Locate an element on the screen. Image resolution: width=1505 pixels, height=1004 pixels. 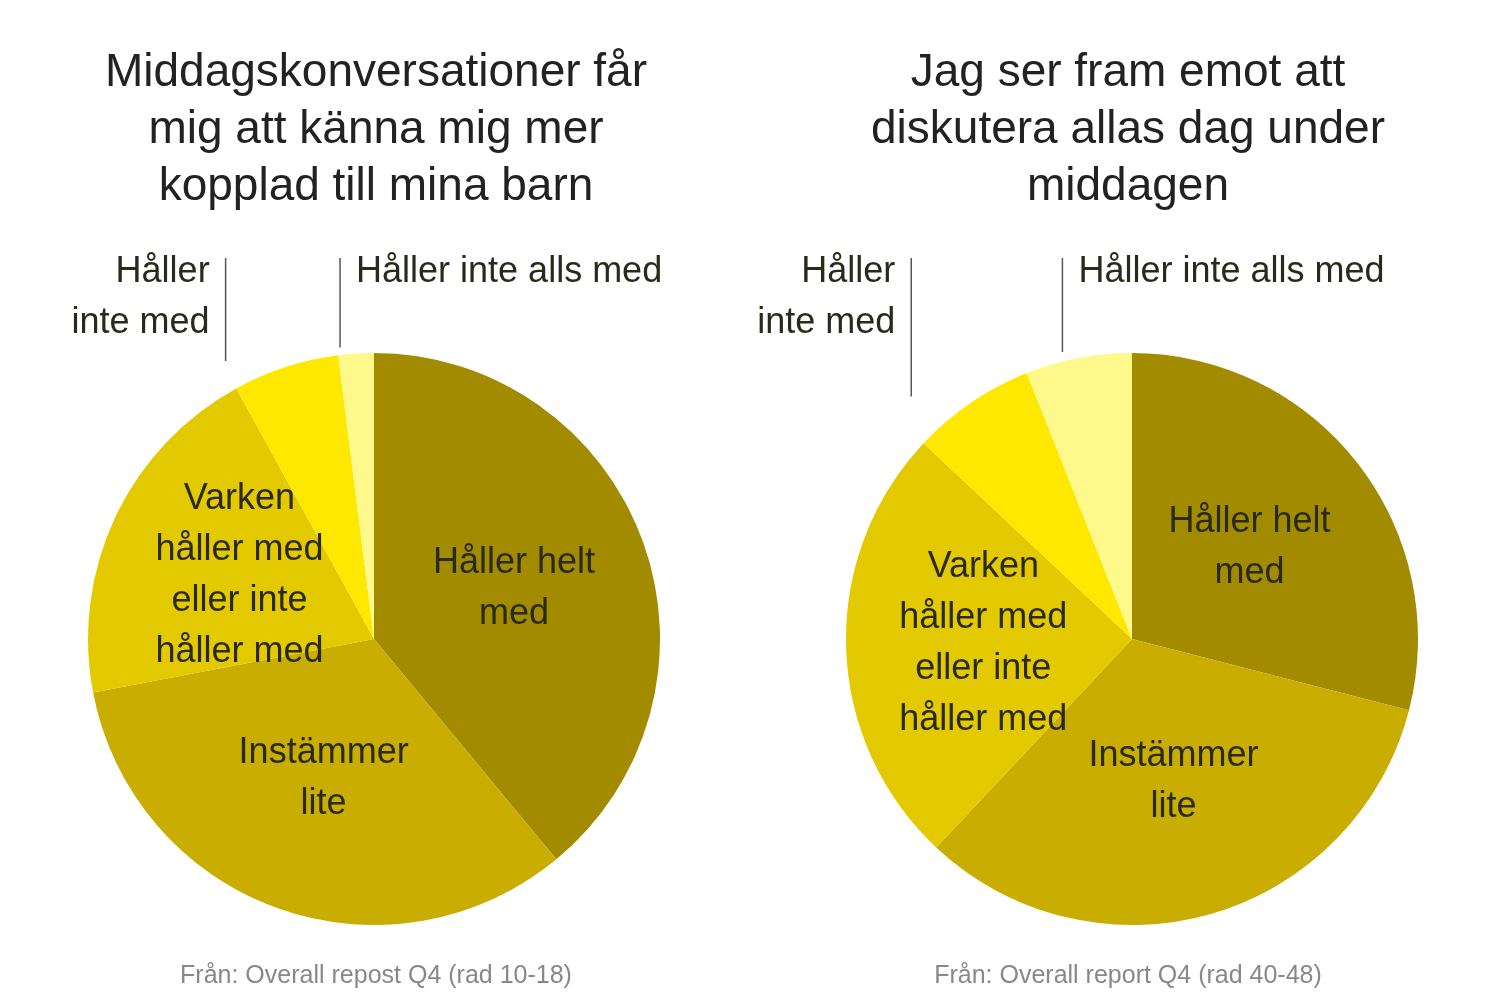
text: Från: Overall repost Q4 (rad 10-18) is located at coordinates (376, 974).